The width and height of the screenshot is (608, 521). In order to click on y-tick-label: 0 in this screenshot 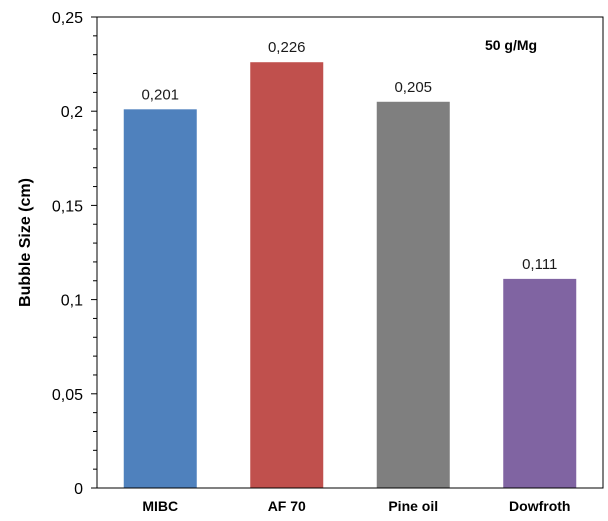, I will do `click(78, 489)`.